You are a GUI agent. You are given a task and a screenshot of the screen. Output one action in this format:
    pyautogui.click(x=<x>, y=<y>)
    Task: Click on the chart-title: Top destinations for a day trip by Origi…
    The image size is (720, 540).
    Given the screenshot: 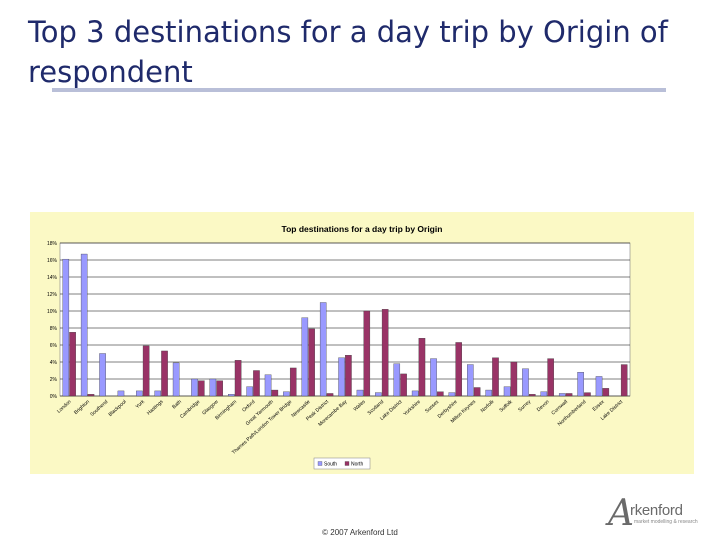 What is the action you would take?
    pyautogui.click(x=362, y=229)
    